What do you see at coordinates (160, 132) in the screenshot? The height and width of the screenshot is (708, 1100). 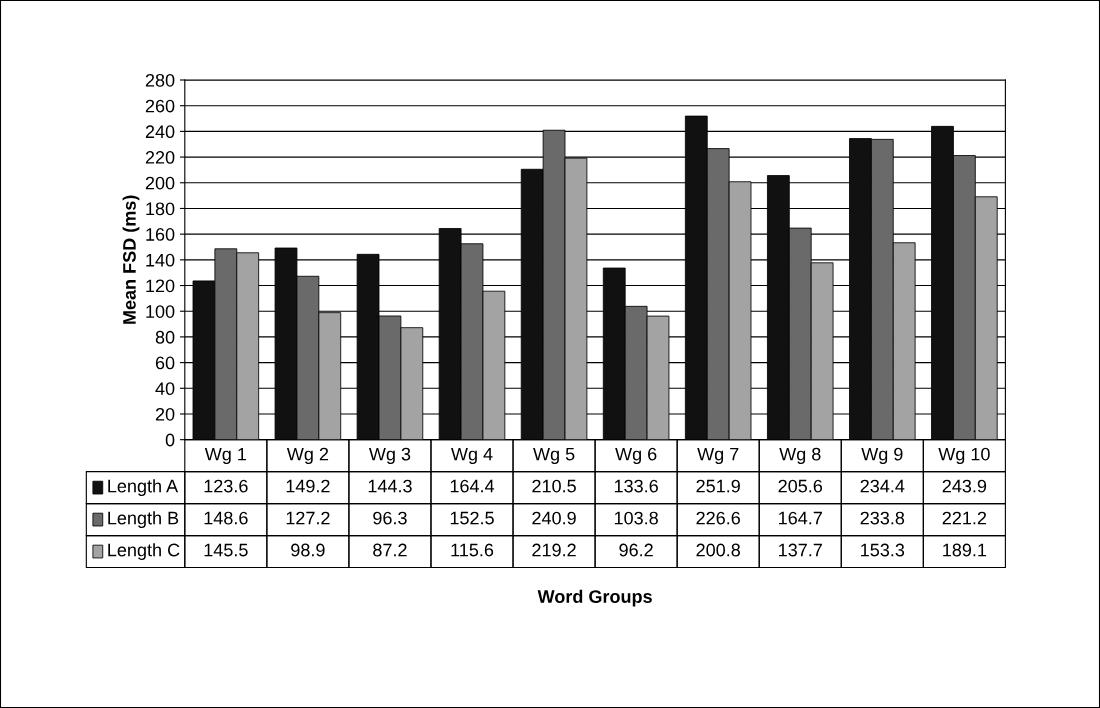 I see `y-tick-label: 240` at bounding box center [160, 132].